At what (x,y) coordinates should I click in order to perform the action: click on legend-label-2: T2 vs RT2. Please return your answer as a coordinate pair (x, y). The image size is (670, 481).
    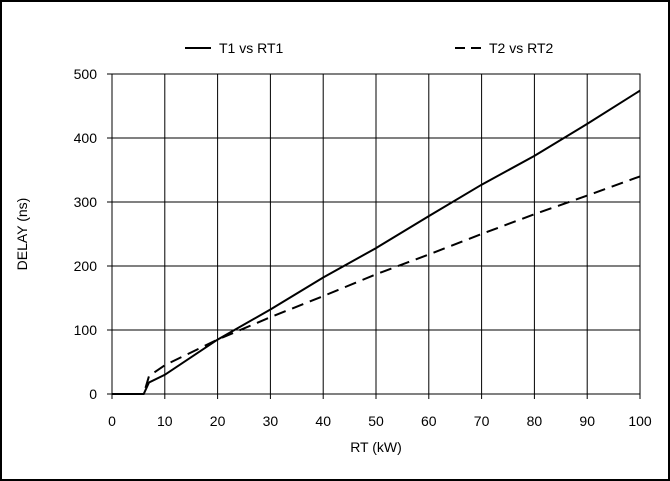
    Looking at the image, I should click on (521, 48).